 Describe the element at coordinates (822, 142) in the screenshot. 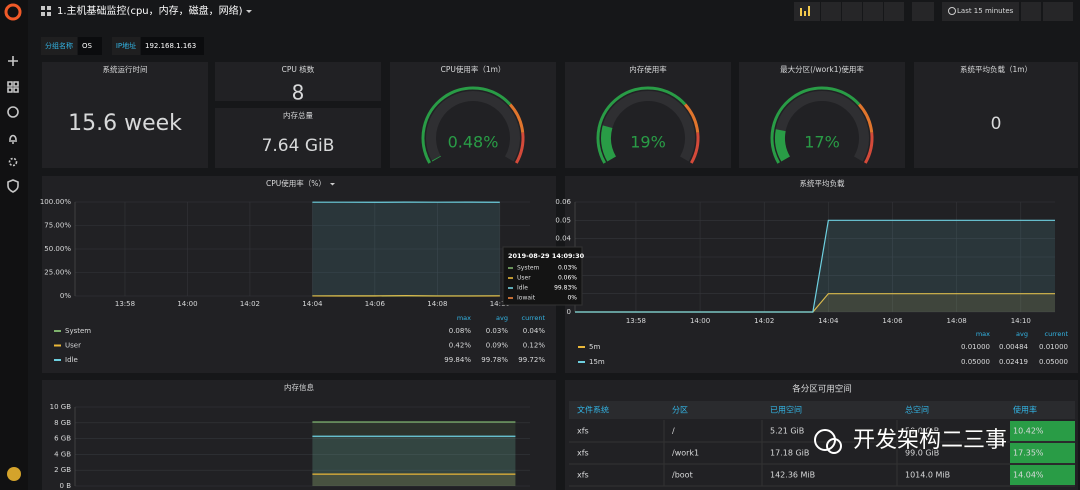

I see `gauge-label: 17%` at that location.